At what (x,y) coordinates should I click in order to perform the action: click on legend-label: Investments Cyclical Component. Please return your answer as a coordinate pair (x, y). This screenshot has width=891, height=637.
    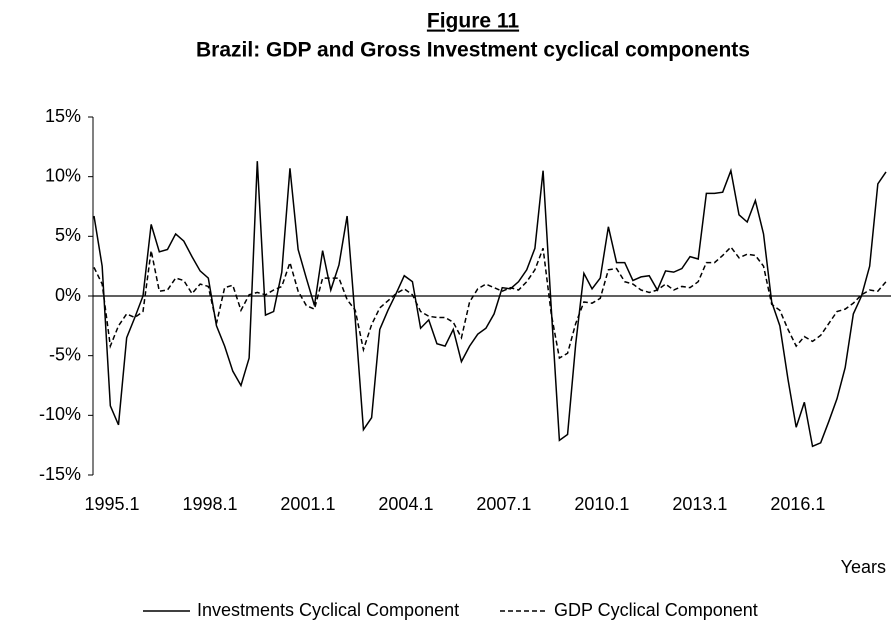
    Looking at the image, I should click on (328, 610).